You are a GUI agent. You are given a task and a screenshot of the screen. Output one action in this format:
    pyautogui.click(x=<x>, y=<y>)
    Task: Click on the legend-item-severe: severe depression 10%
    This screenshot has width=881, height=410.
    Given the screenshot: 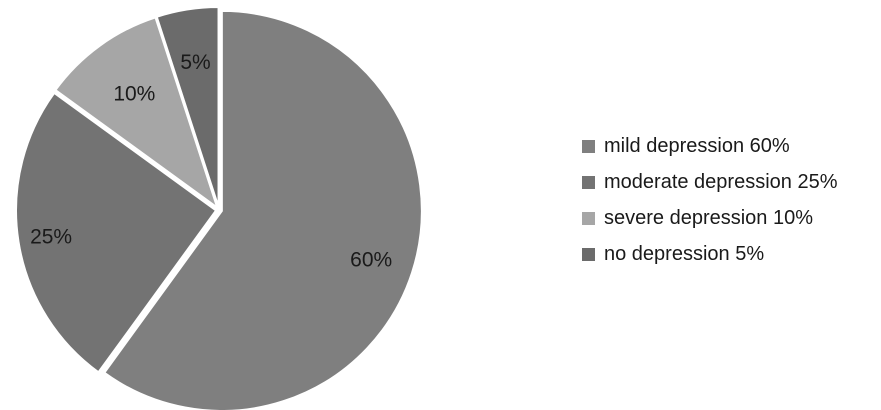 What is the action you would take?
    pyautogui.click(x=709, y=218)
    